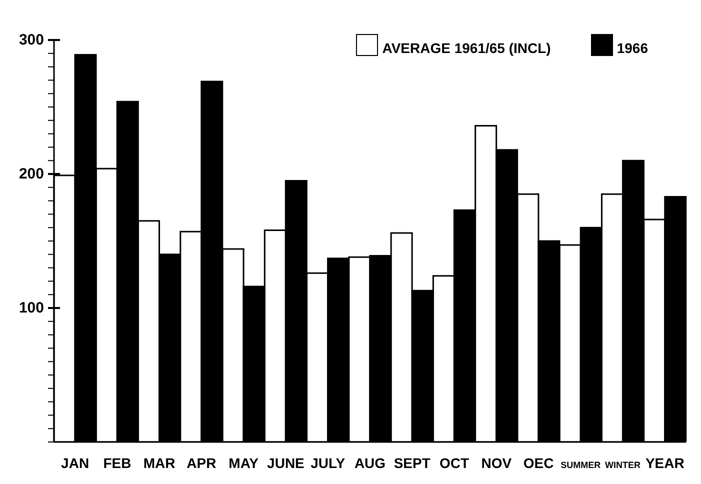  Describe the element at coordinates (454, 463) in the screenshot. I see `x-tick-label: OCT` at that location.